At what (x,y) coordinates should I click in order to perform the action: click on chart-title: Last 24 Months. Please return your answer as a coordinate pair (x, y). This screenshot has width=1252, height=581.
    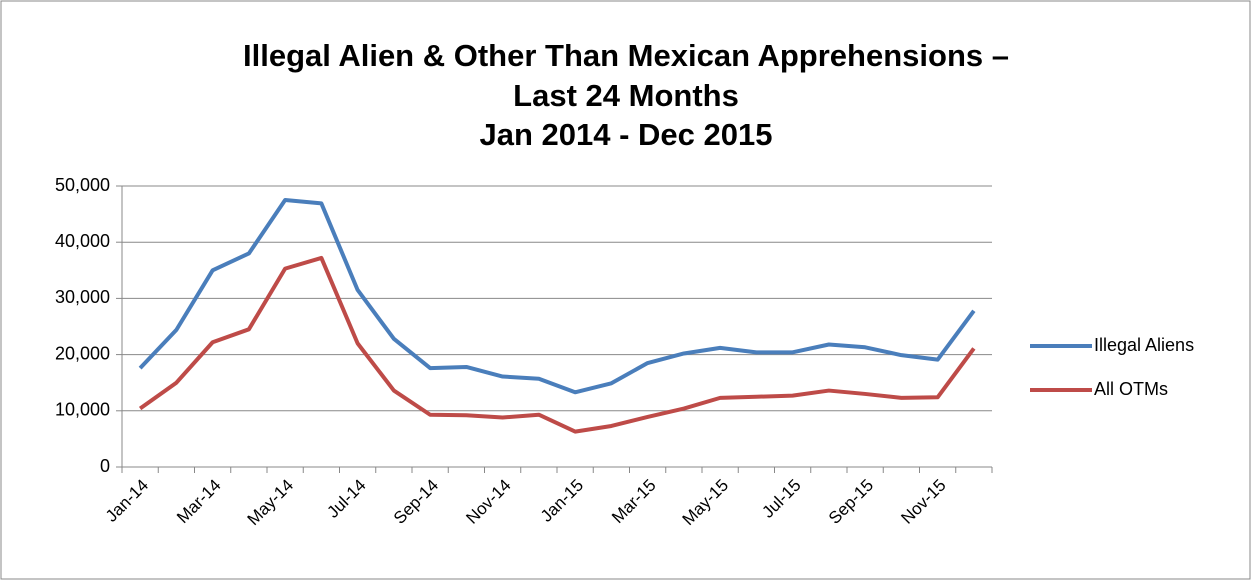
    Looking at the image, I should click on (626, 95).